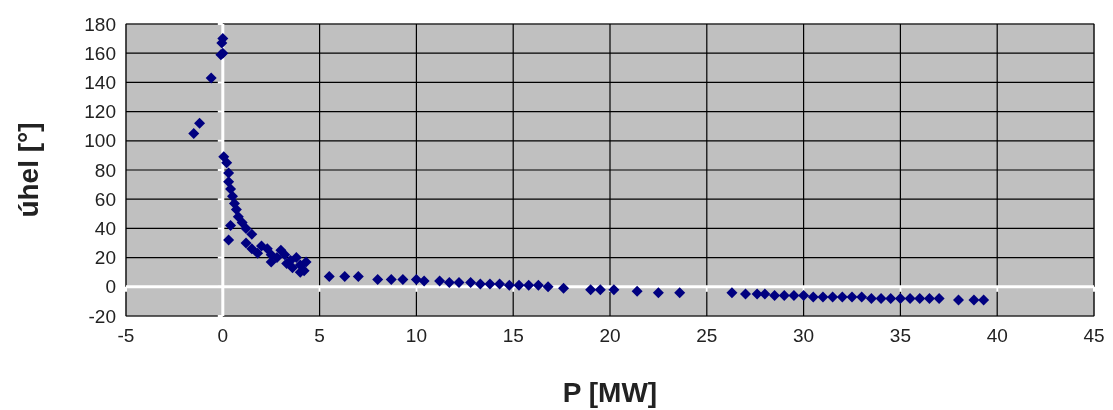  What do you see at coordinates (610, 335) in the screenshot?
I see `x-tick-label: 20` at bounding box center [610, 335].